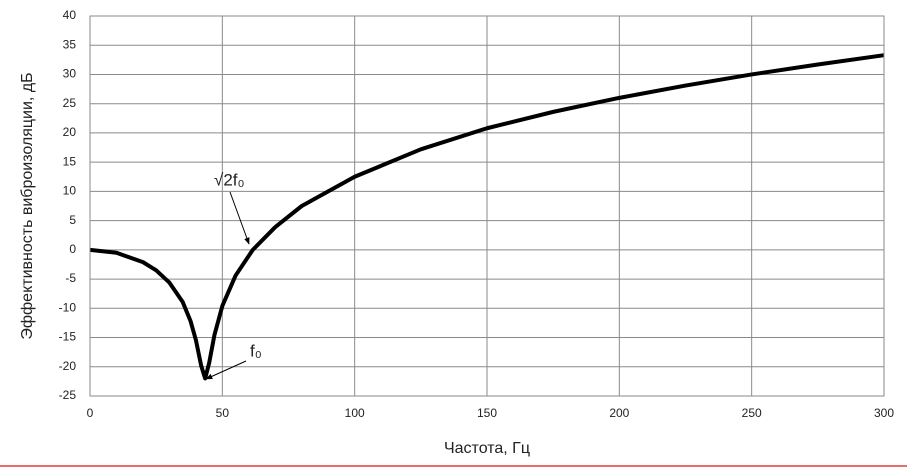 This screenshot has width=907, height=476. I want to click on y-tick-label: -5, so click(70, 278).